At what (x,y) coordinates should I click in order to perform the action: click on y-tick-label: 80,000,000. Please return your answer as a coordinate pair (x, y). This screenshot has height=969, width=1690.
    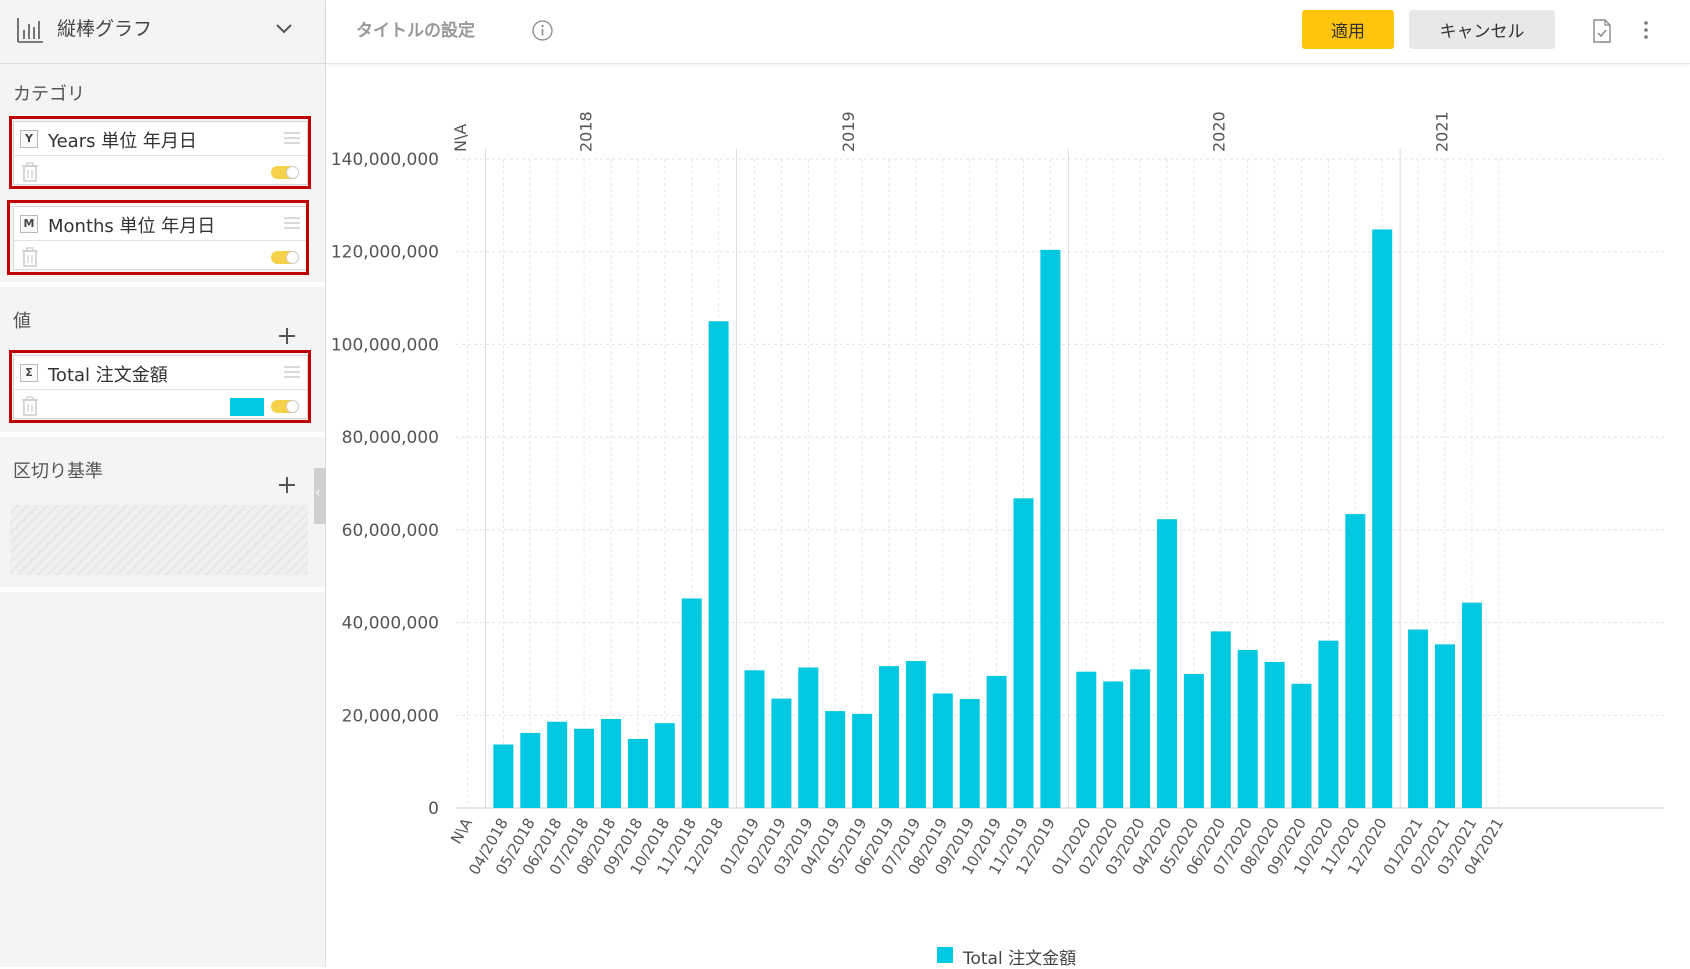
    Looking at the image, I should click on (390, 438).